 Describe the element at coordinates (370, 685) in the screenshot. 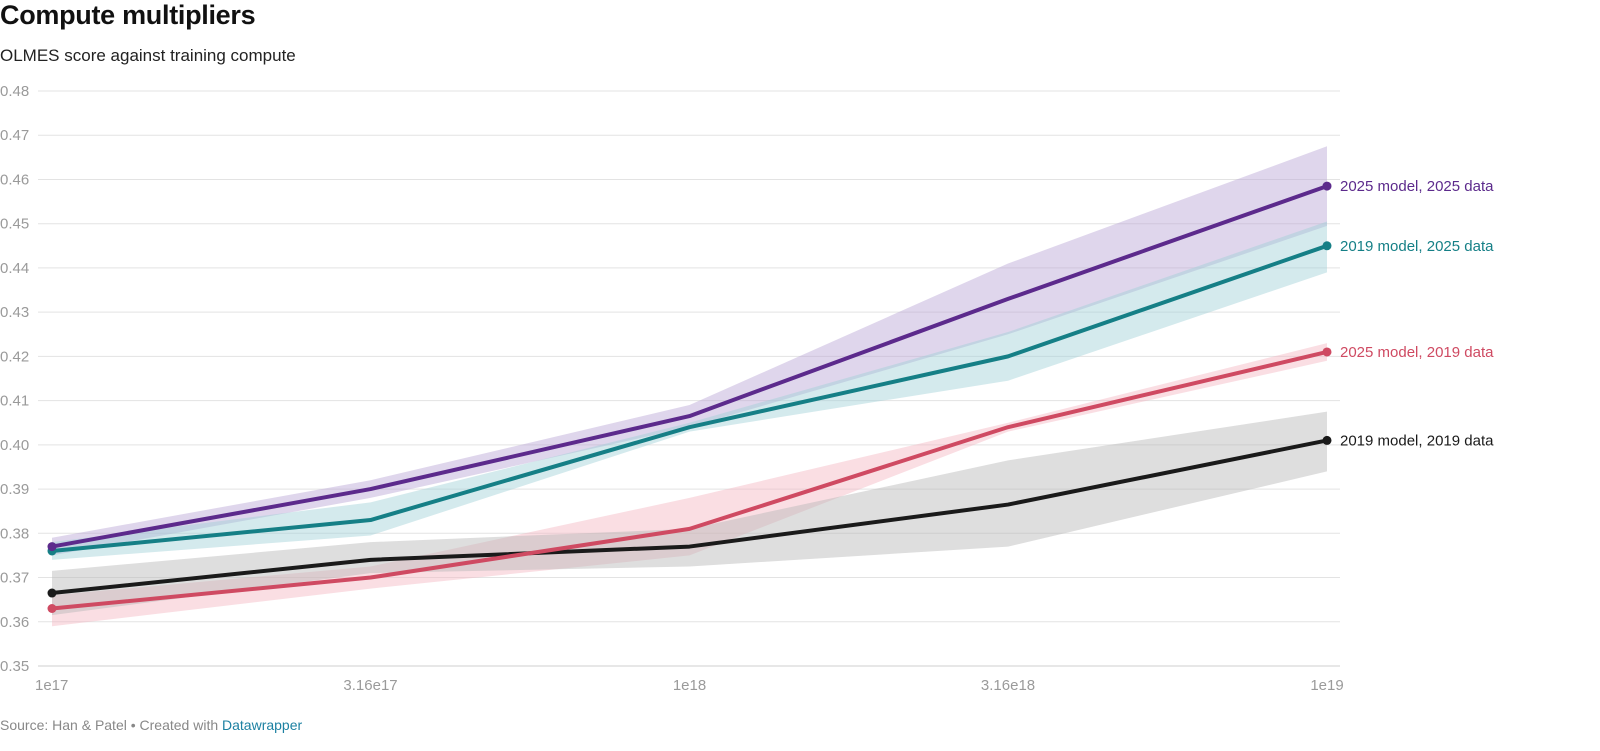

I see `x-tick-label: 3.16e17` at that location.